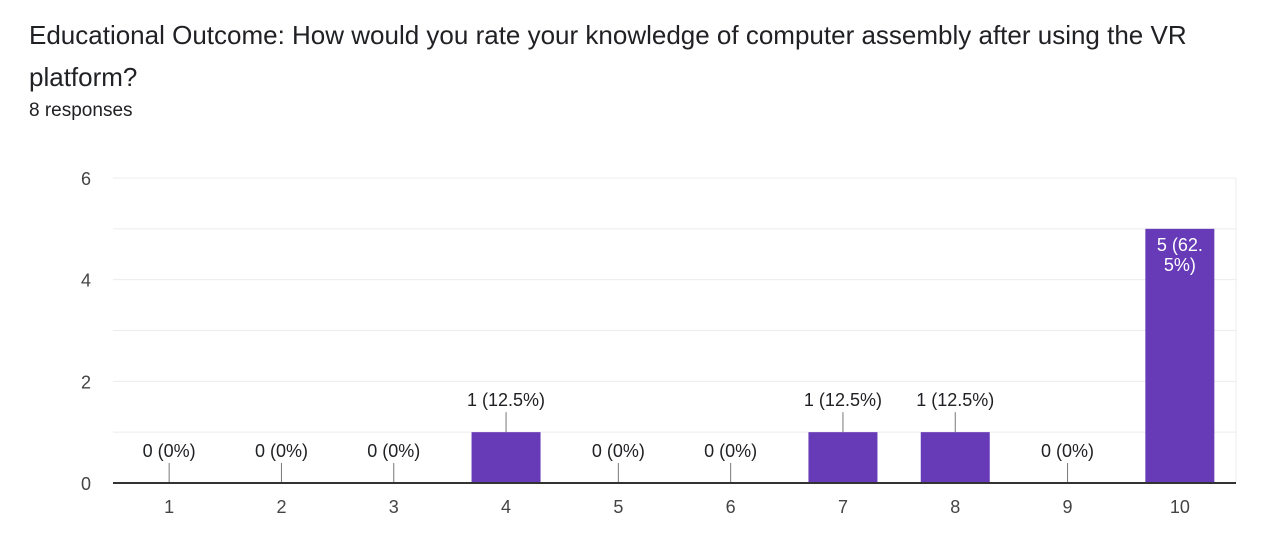 The width and height of the screenshot is (1278, 552). I want to click on x-tick-label: 3, so click(394, 507).